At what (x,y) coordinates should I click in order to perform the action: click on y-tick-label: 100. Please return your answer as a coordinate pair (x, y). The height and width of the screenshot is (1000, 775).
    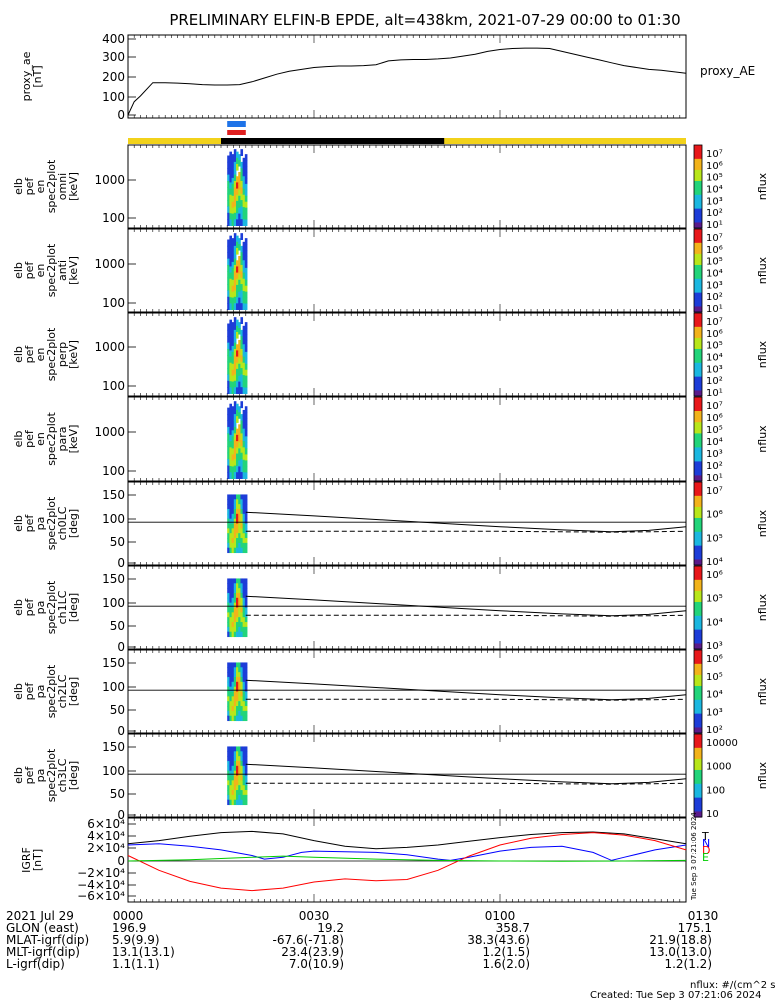
    Looking at the image, I should click on (113, 471).